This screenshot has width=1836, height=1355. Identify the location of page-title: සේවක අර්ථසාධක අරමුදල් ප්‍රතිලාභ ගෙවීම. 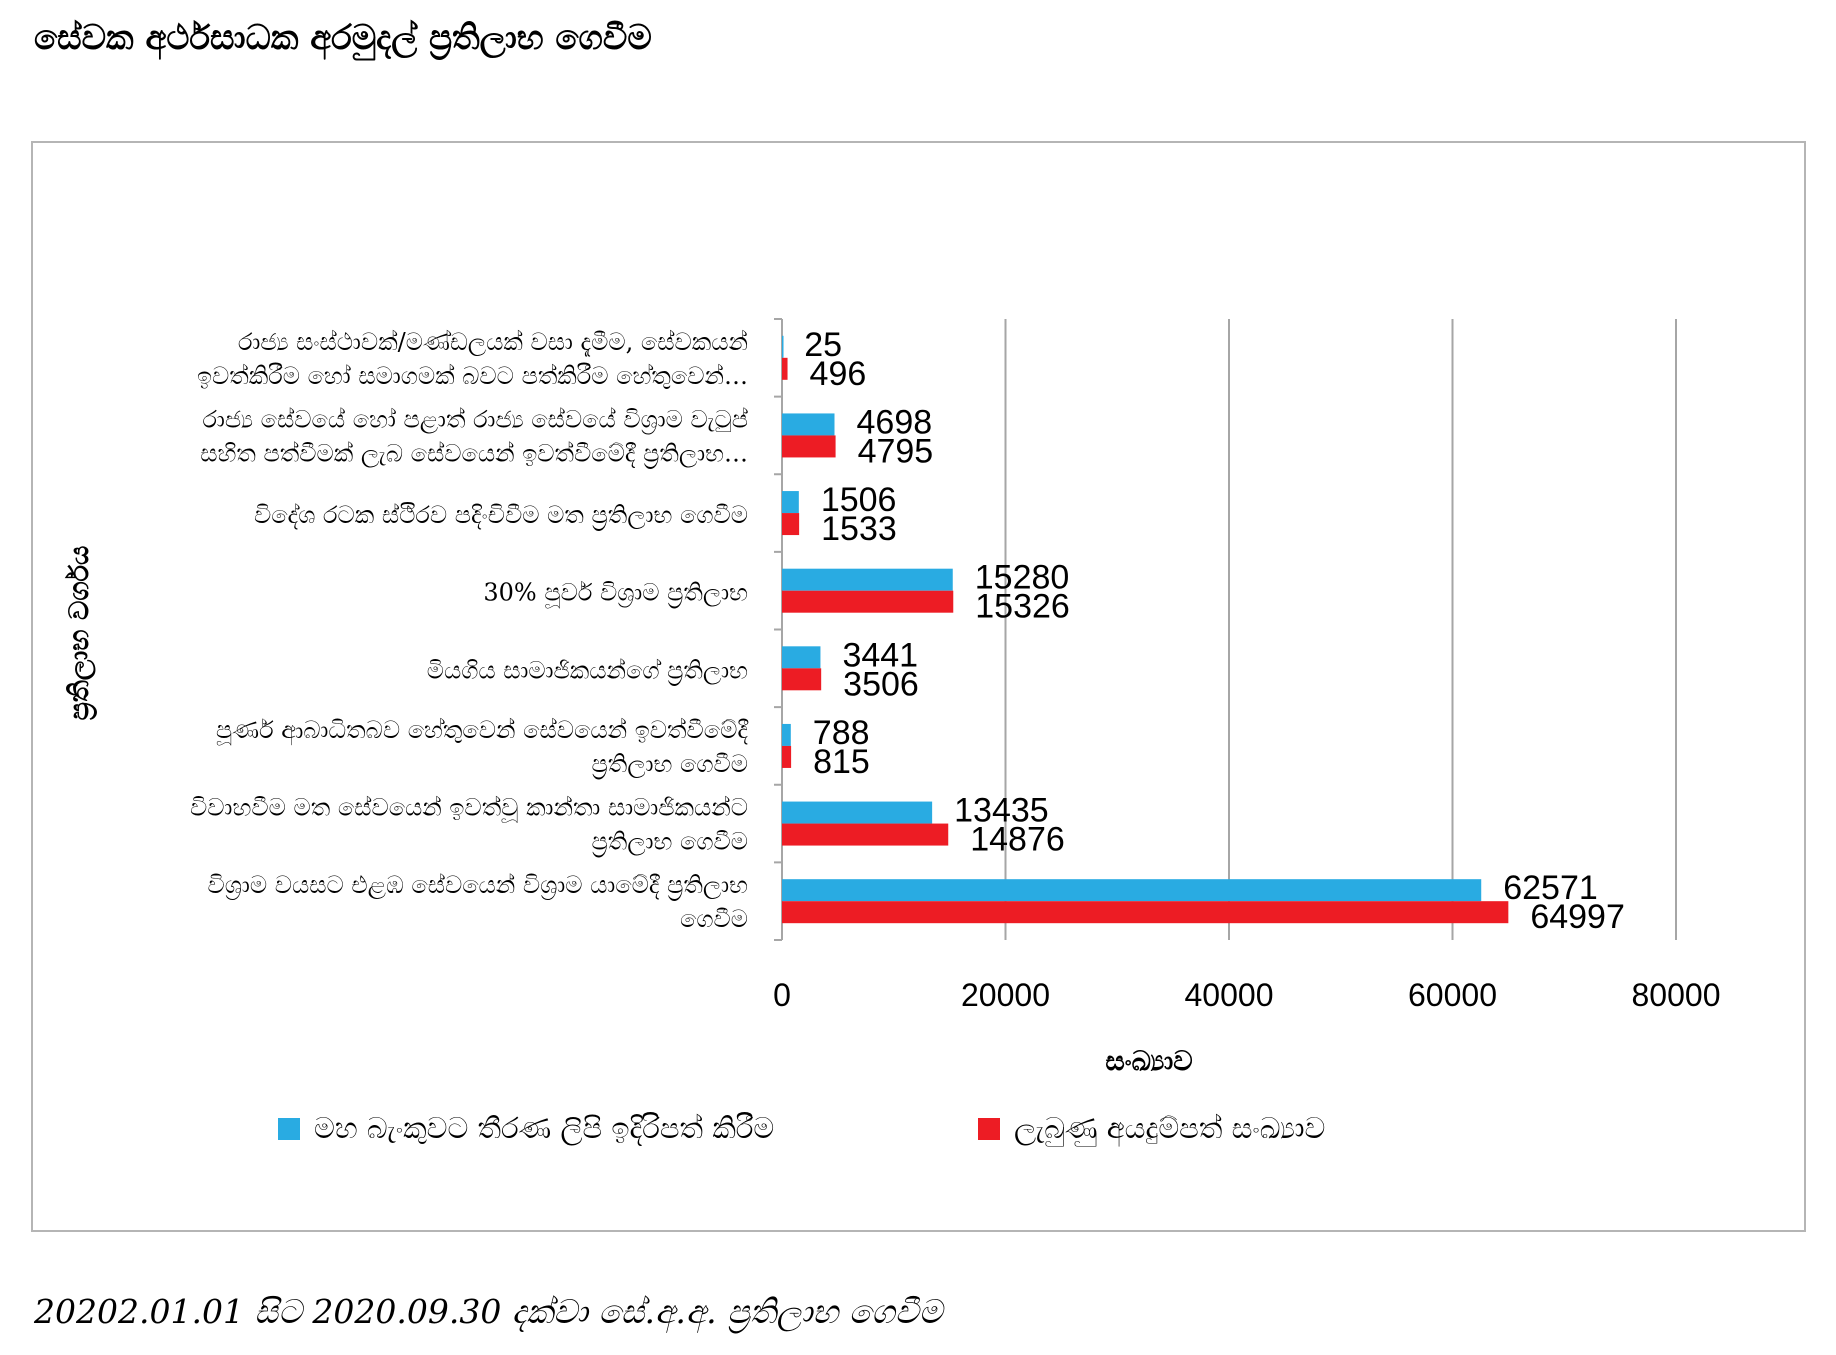
(343, 38).